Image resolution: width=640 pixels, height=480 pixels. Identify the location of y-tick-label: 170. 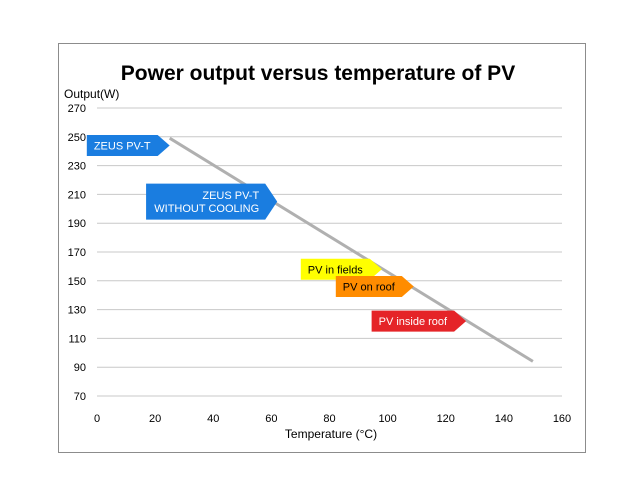
(77, 253).